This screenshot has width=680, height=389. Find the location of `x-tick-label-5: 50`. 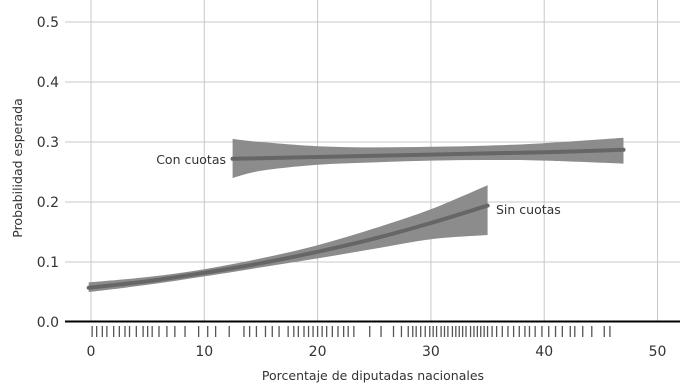

x-tick-label-5: 50 is located at coordinates (658, 352).